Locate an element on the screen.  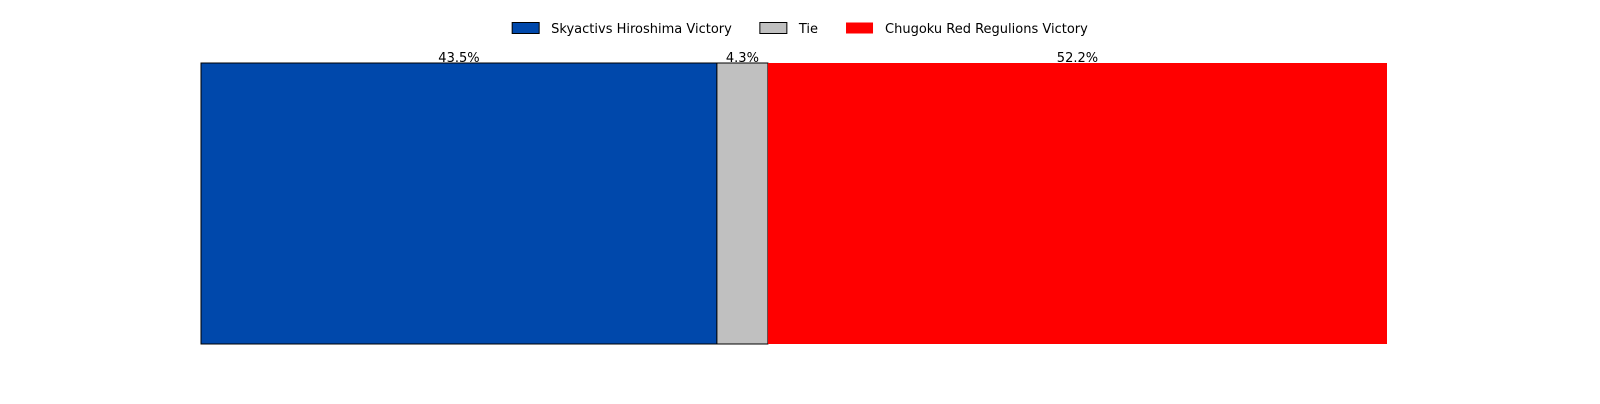
legend-label-tie: Tie is located at coordinates (808, 29).